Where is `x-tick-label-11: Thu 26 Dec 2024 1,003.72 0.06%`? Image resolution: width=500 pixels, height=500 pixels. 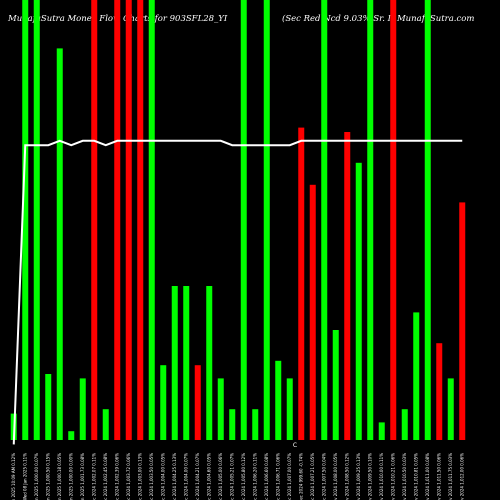 x-tick-label-11: Thu 26 Dec 2024 1,003.72 0.06% is located at coordinates (128, 476).